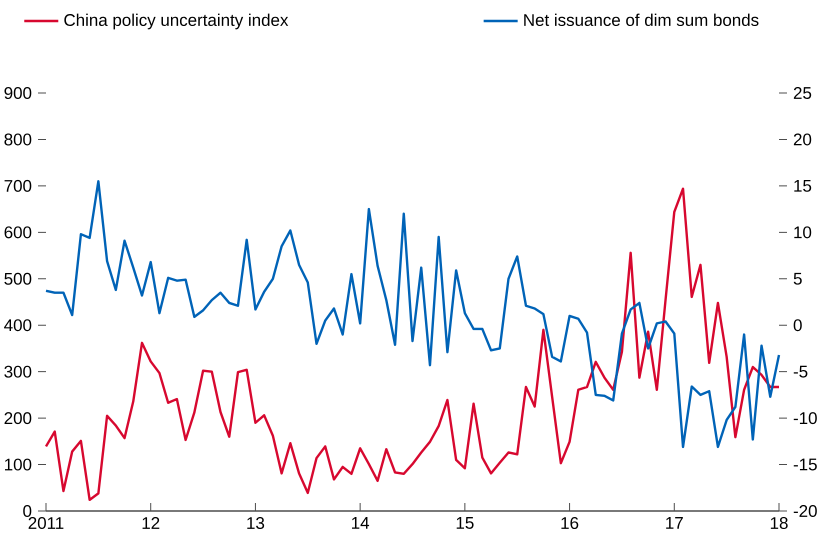 The image size is (828, 540). What do you see at coordinates (18, 325) in the screenshot?
I see `y-tick-label: 400` at bounding box center [18, 325].